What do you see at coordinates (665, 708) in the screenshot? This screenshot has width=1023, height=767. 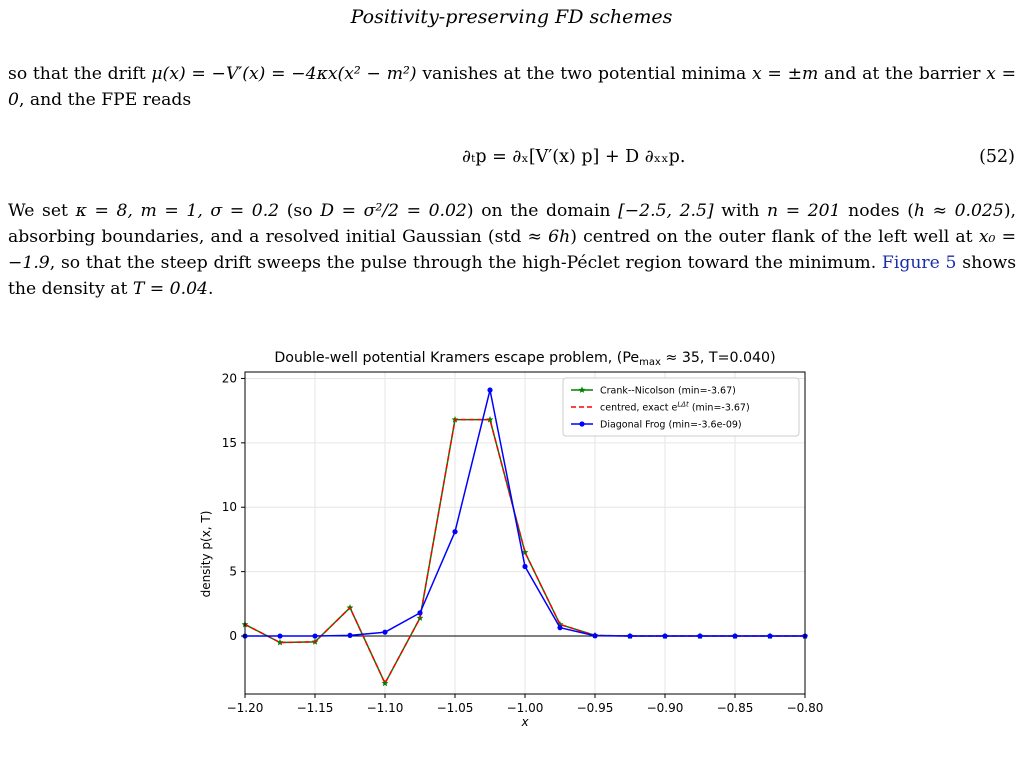 I see `x-tick-label: −0.90` at bounding box center [665, 708].